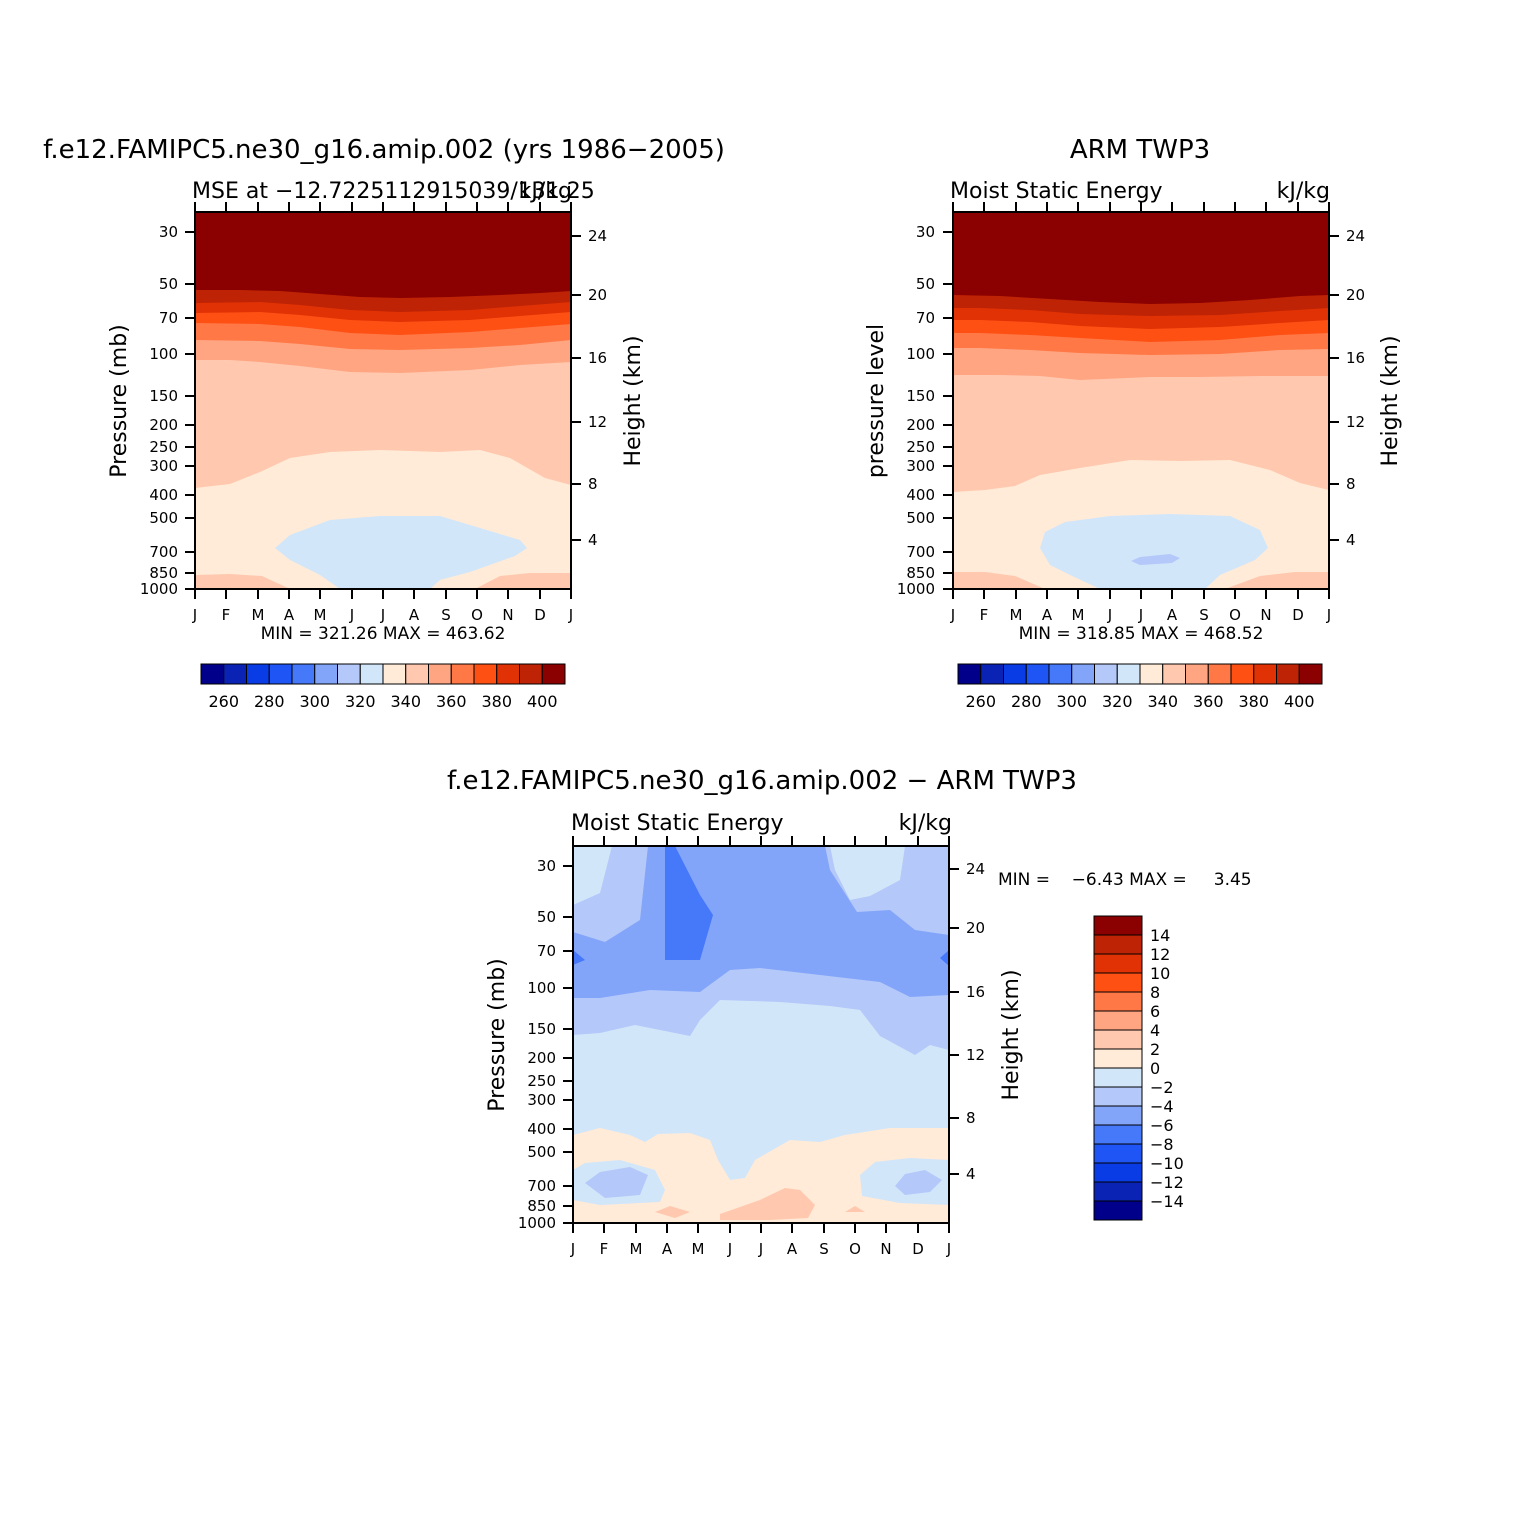  Describe the element at coordinates (451, 701) in the screenshot. I see `colorbar-label: 360` at that location.